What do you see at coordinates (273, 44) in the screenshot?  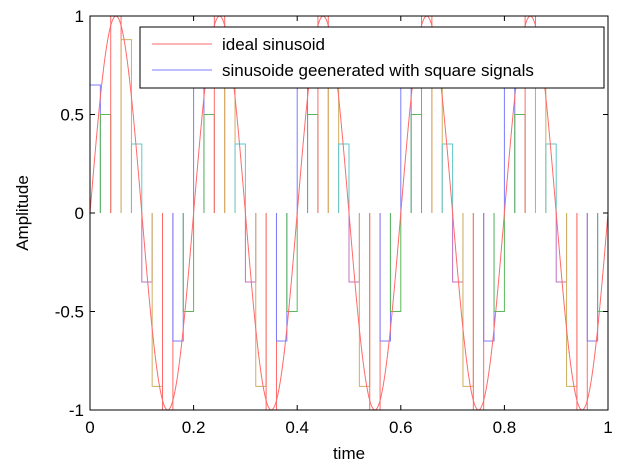 I see `legend-label-ideal-sinusoid: ideal sinusoid` at bounding box center [273, 44].